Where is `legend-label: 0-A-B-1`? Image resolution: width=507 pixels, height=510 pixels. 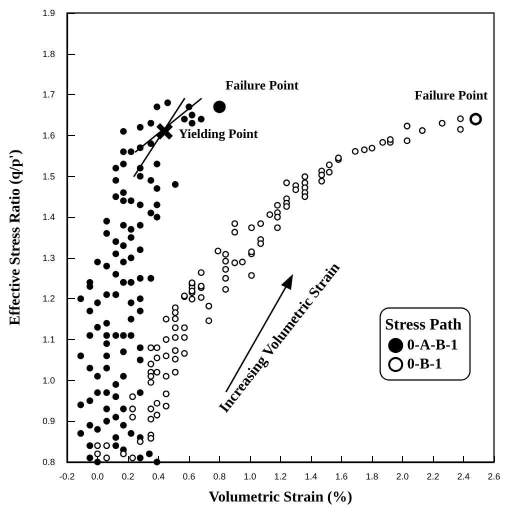 legend-label: 0-A-B-1 is located at coordinates (432, 346).